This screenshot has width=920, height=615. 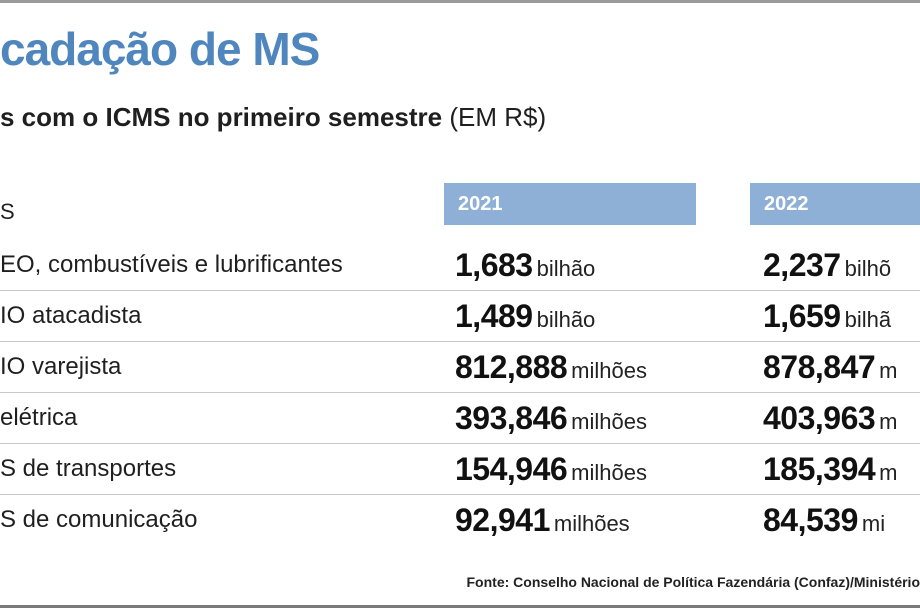 I want to click on row-label: elétrica, so click(x=39, y=417).